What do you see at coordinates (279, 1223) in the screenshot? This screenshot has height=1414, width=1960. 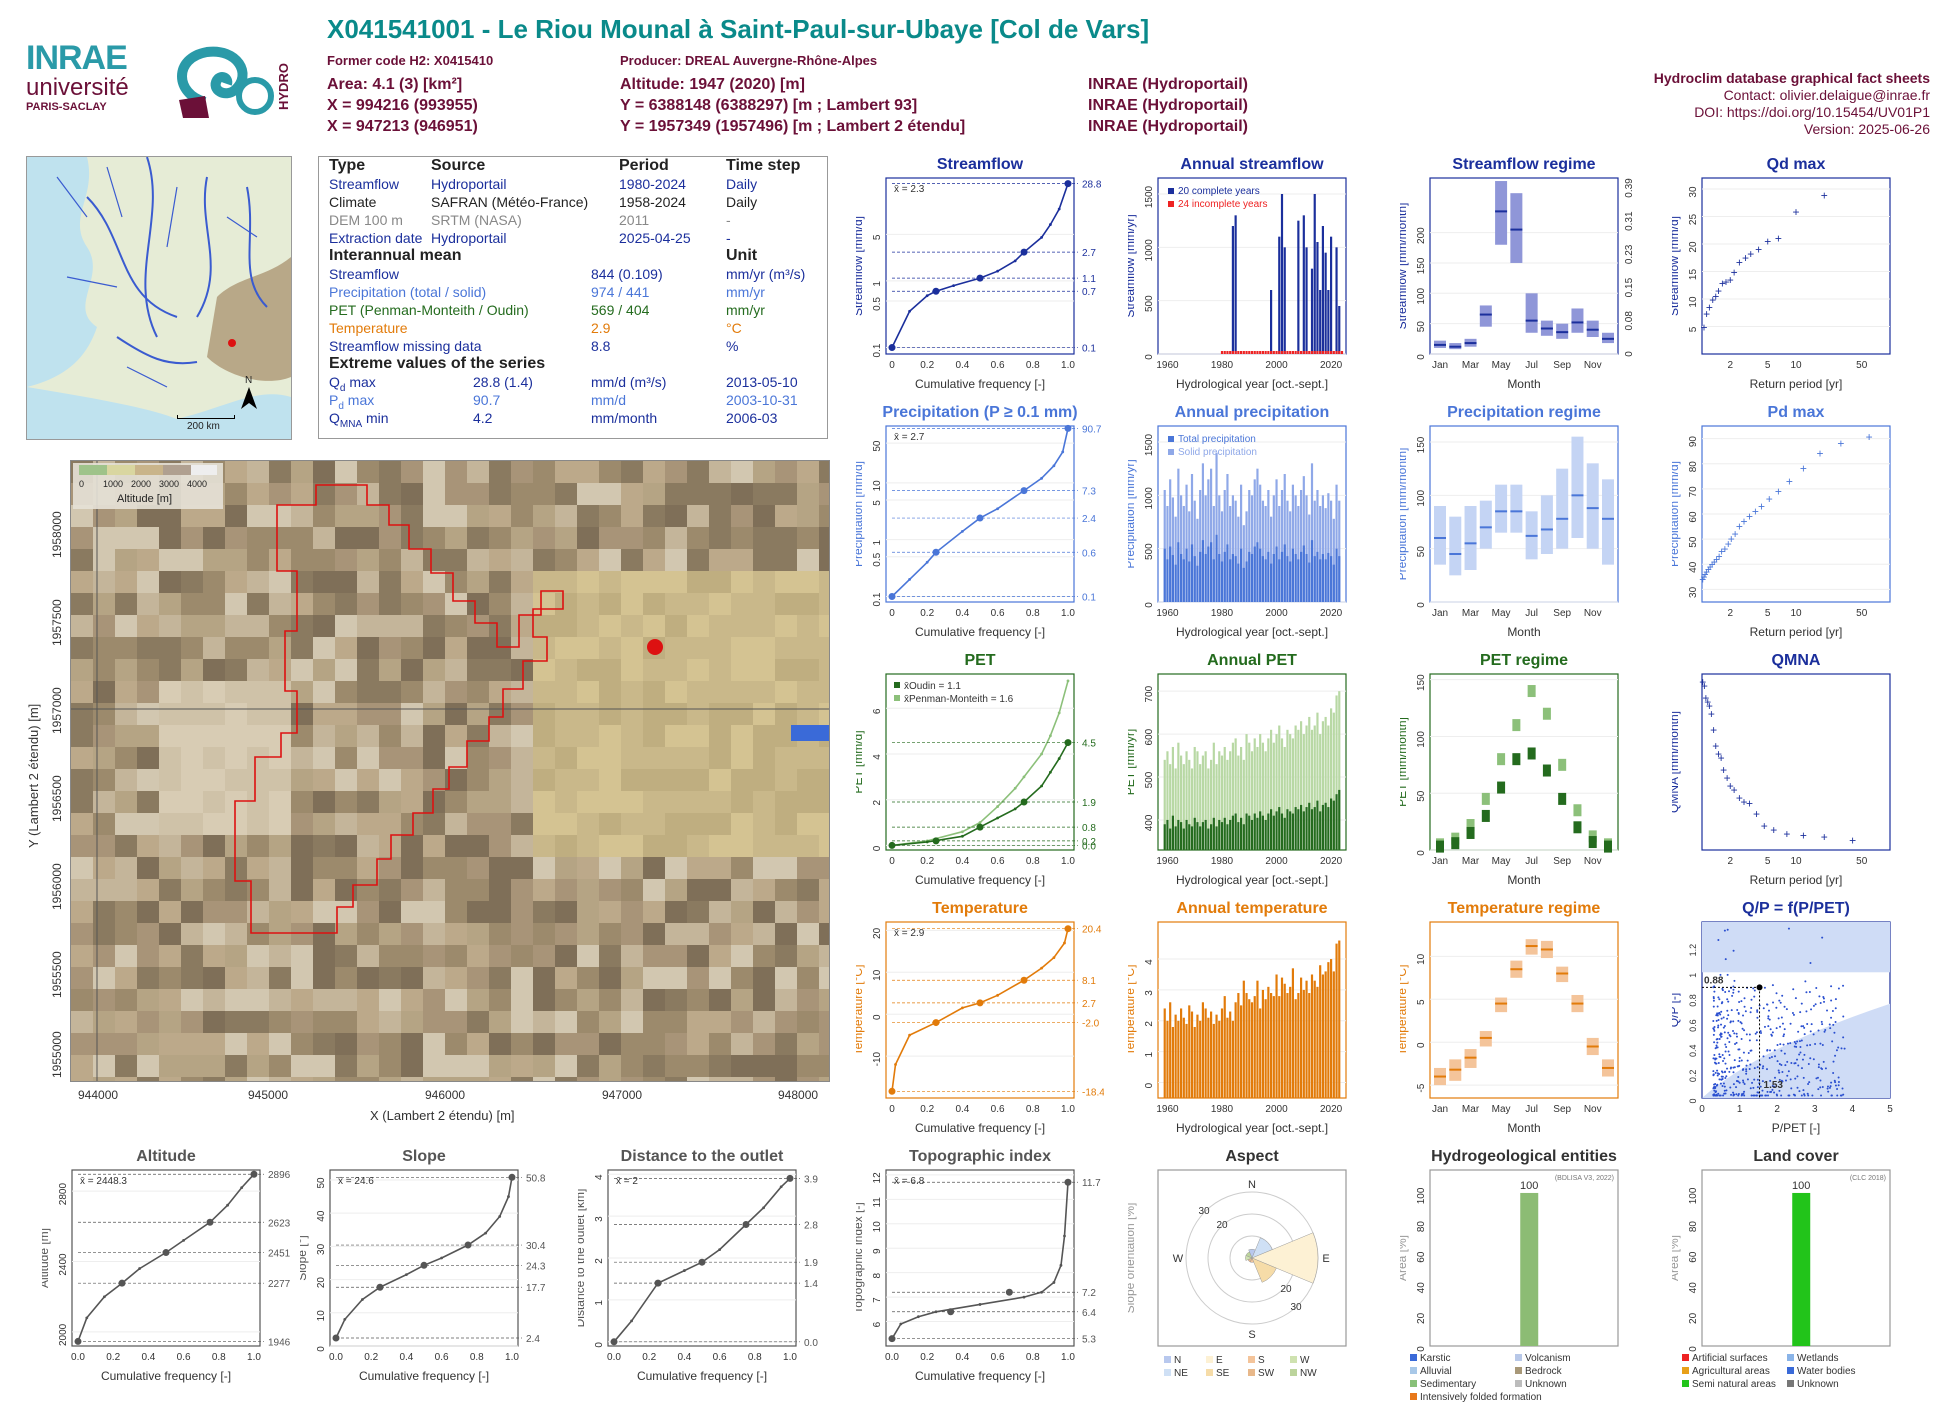 I see `quantile-label: 2623` at bounding box center [279, 1223].